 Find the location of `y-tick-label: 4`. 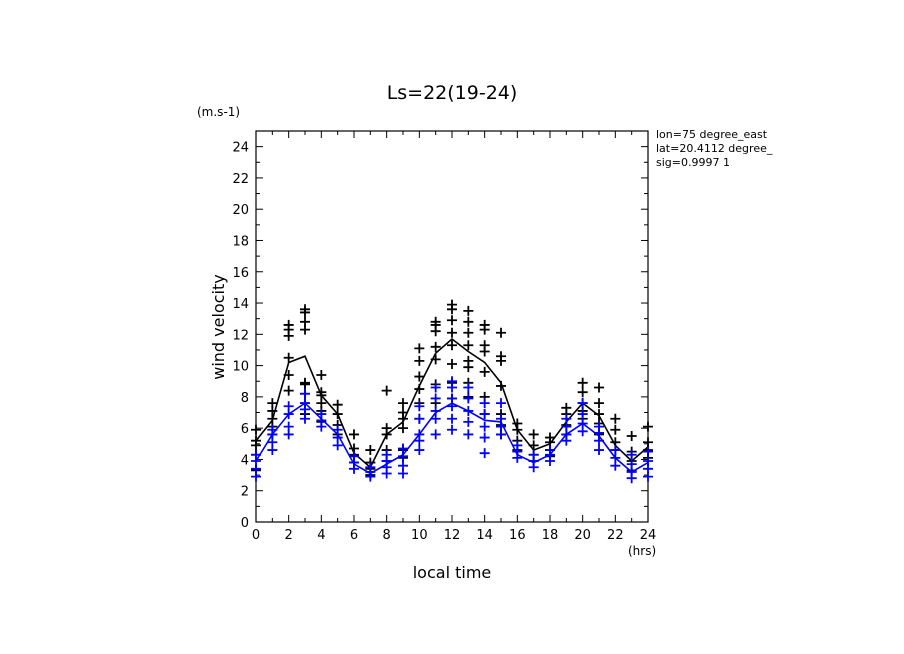

y-tick-label: 4 is located at coordinates (245, 460).